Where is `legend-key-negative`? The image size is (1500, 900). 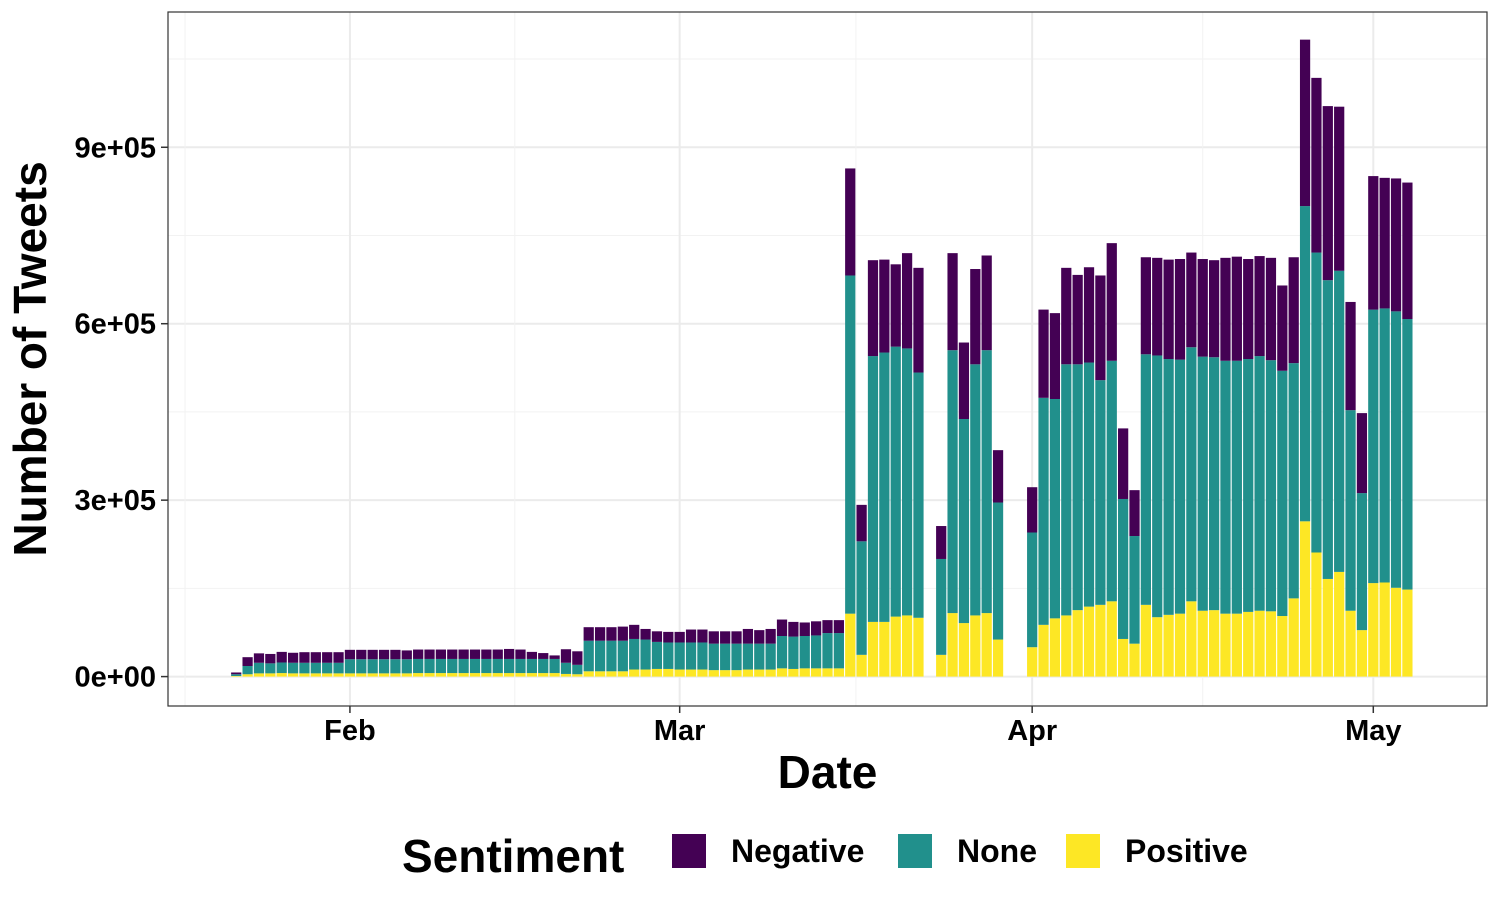
legend-key-negative is located at coordinates (689, 851).